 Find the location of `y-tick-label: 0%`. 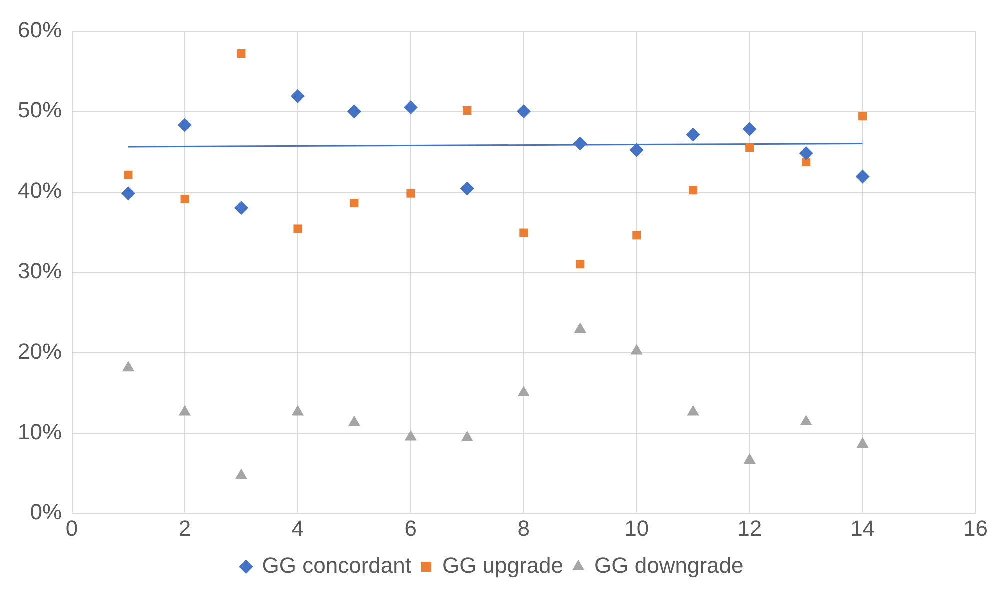

y-tick-label: 0% is located at coordinates (46, 512).